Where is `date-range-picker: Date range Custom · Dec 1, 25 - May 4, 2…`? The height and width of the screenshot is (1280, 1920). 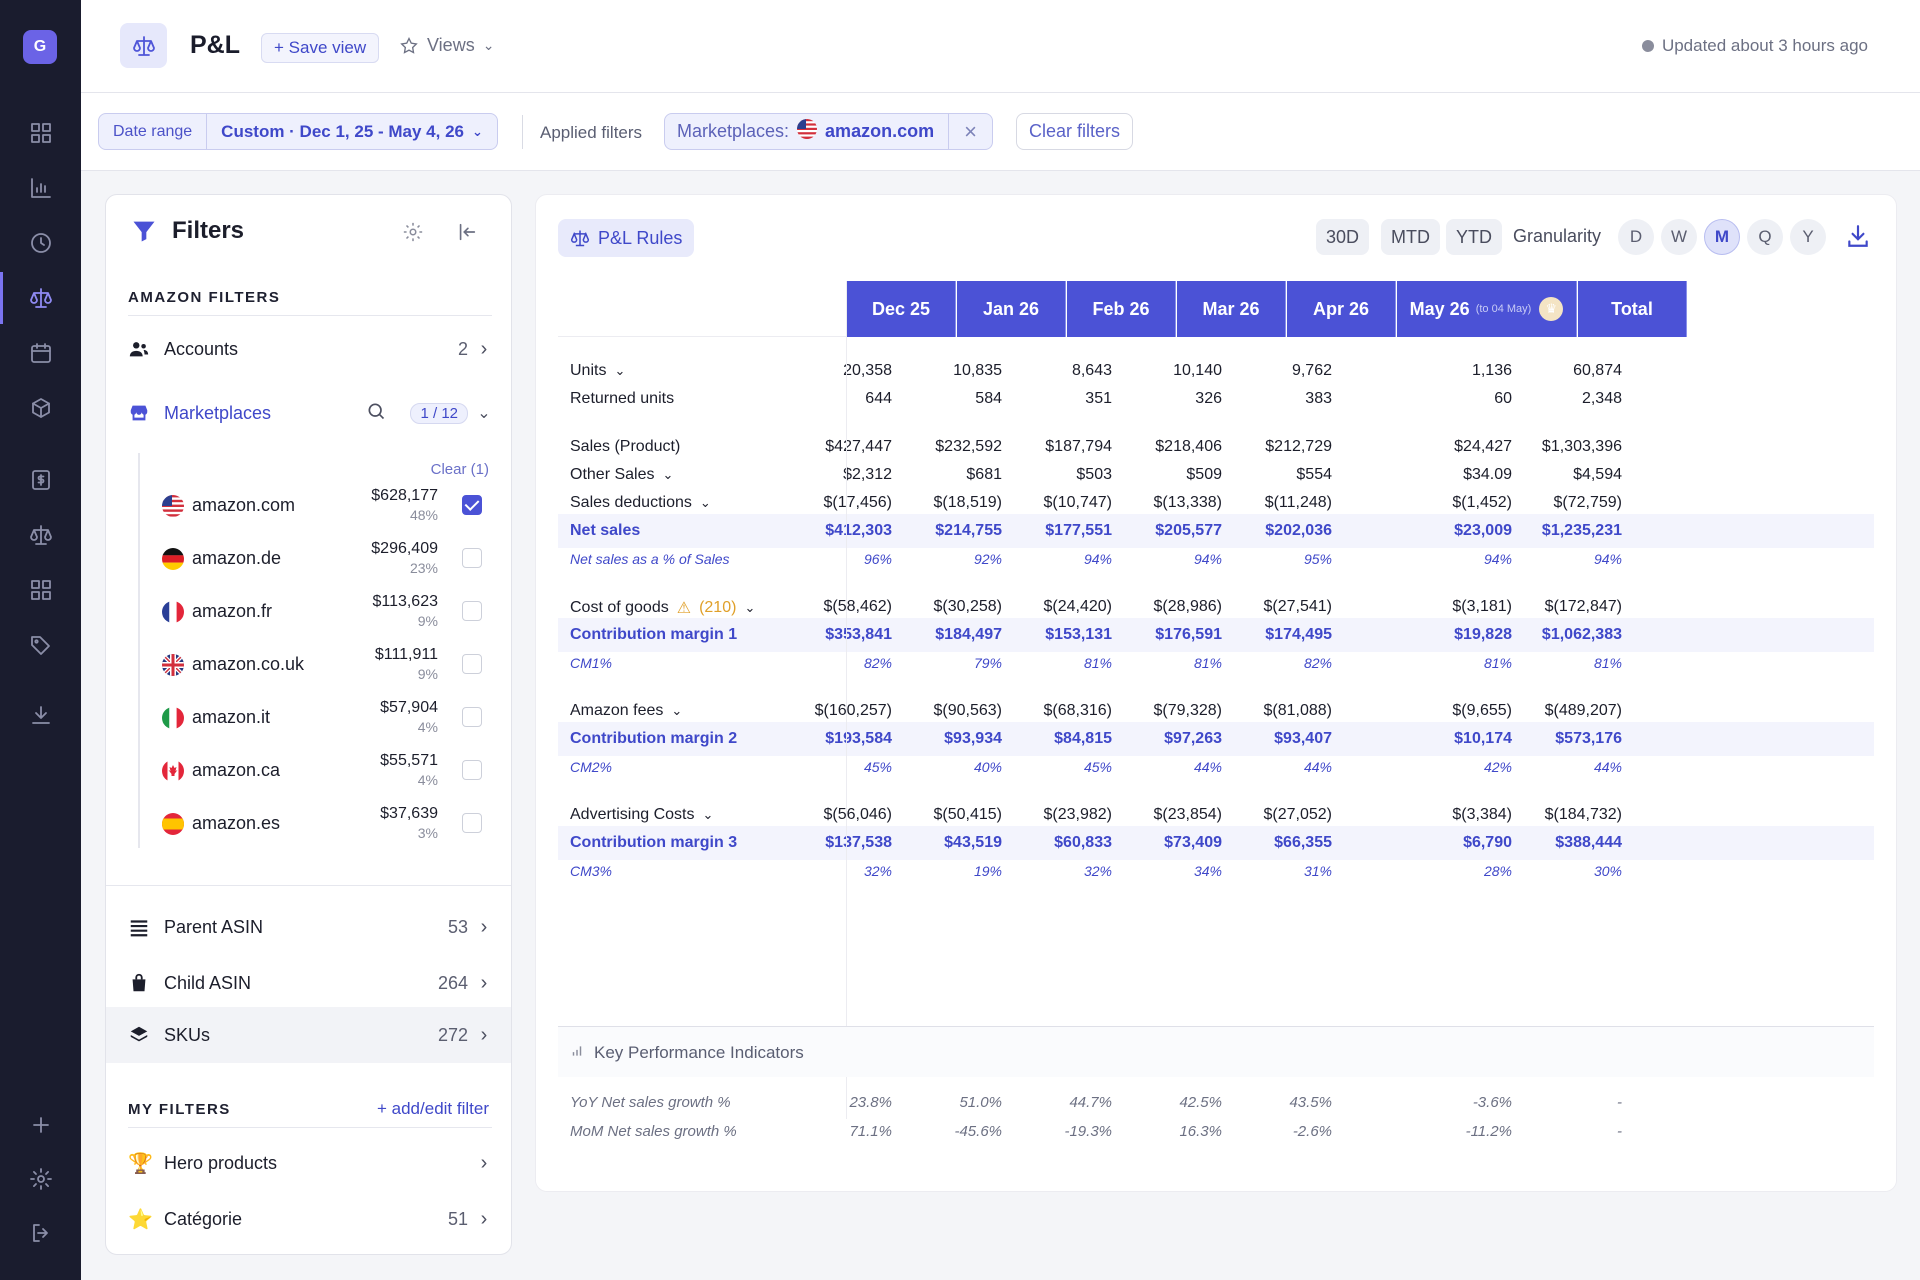
date-range-picker: Date range Custom · Dec 1, 25 - May 4, 2… is located at coordinates (298, 131).